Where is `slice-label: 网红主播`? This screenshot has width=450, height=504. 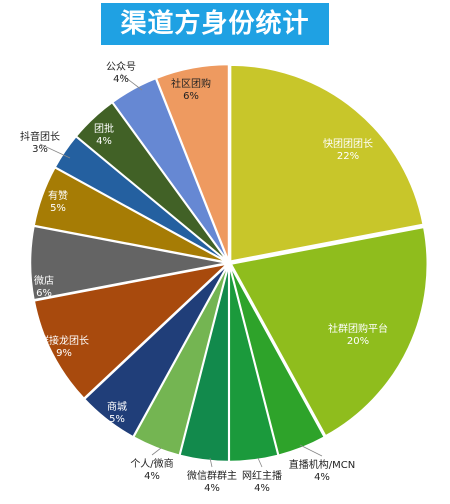 slice-label: 网红主播 is located at coordinates (262, 475).